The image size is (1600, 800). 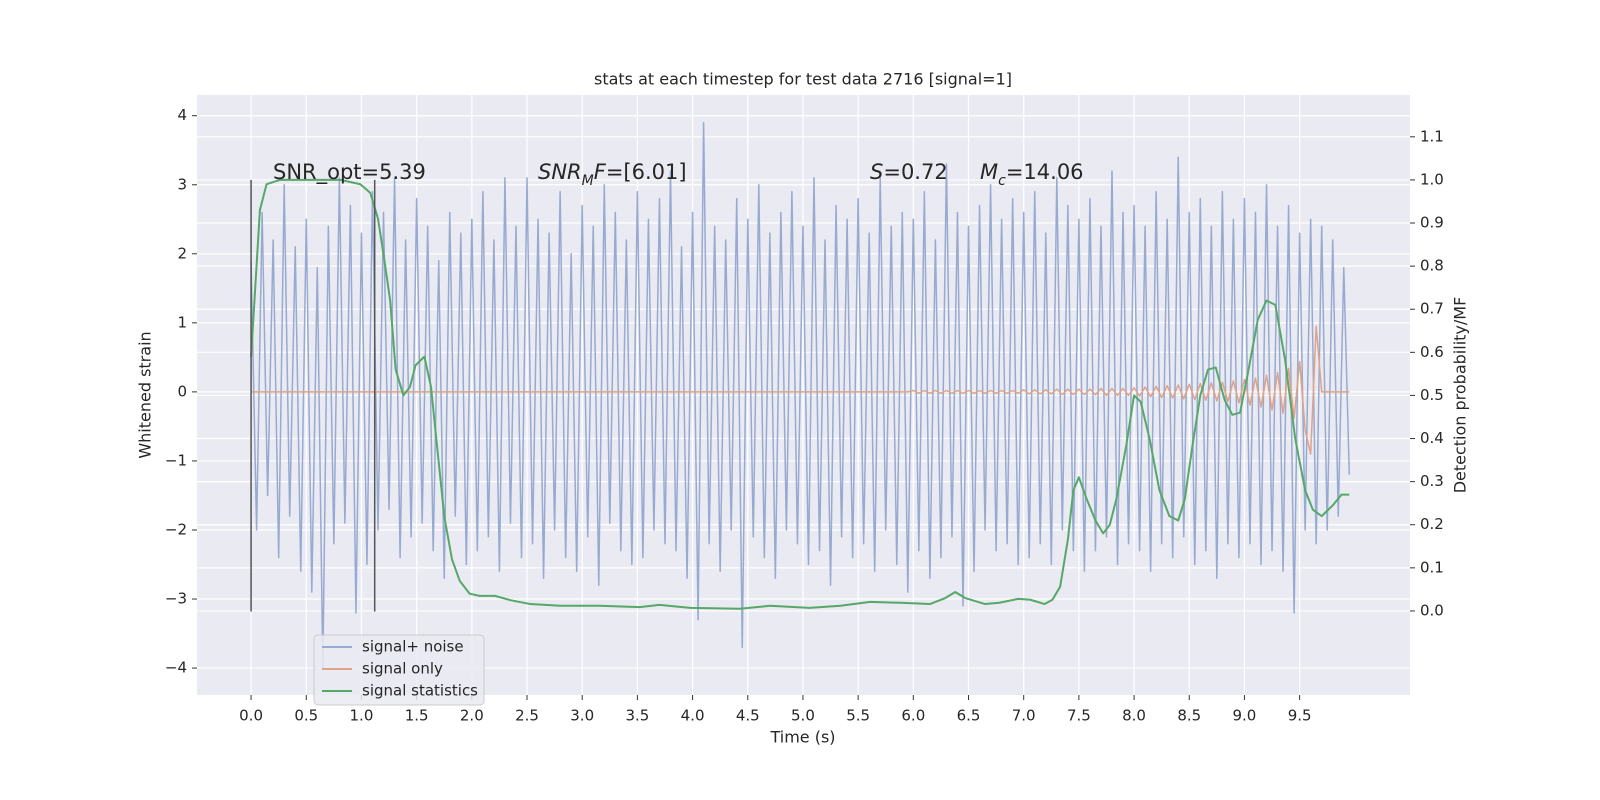 I want to click on y2-tick-label: 0.0, so click(x=1432, y=610).